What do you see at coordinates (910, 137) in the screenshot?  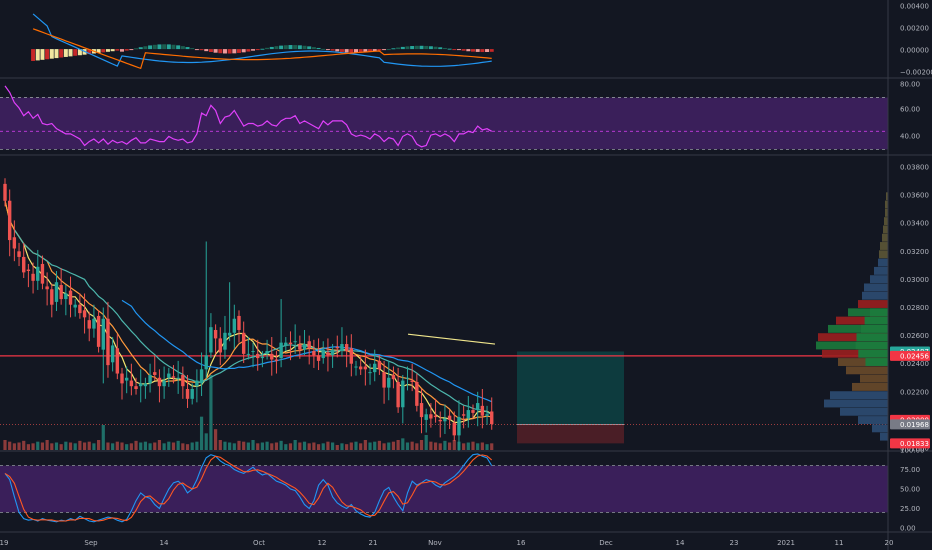 I see `rsi-tick-label: 40.00` at bounding box center [910, 137].